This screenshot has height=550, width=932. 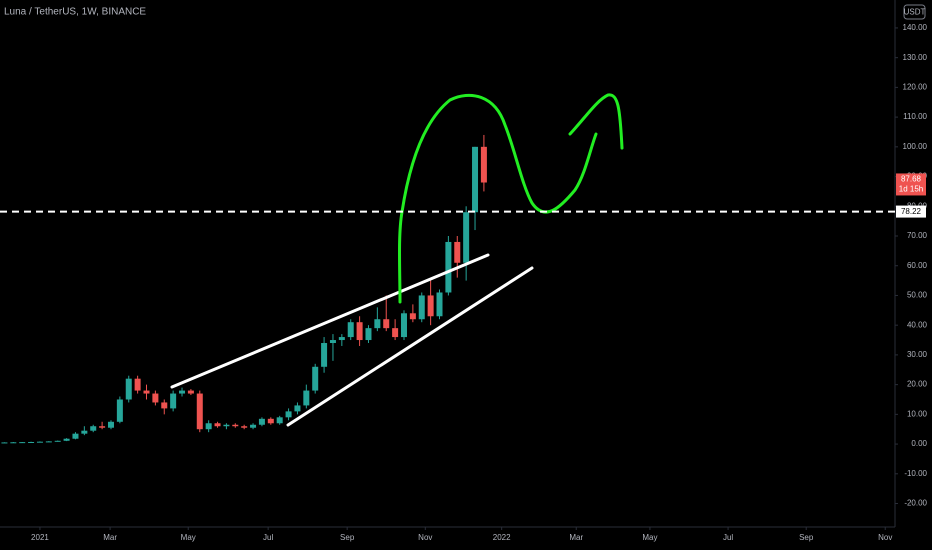 What do you see at coordinates (915, 503) in the screenshot?
I see `y-tick-label: -20.00` at bounding box center [915, 503].